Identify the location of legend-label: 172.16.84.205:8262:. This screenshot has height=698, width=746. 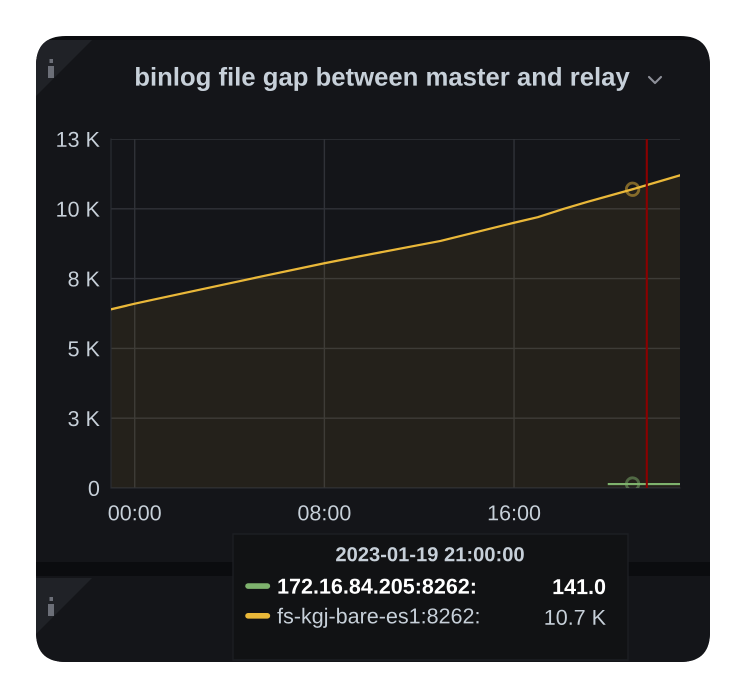
(376, 586).